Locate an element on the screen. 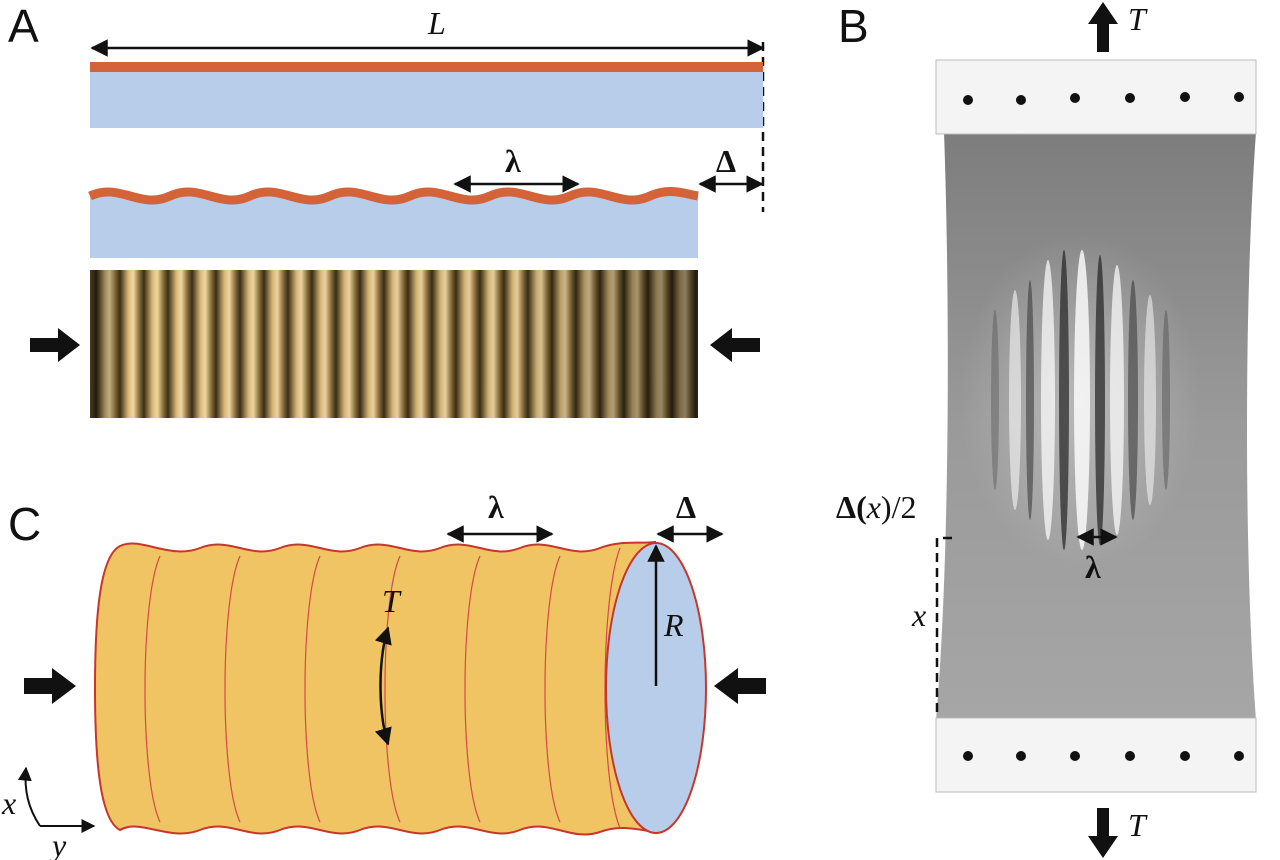 This screenshot has height=860, width=1280. wrinkle-photo is located at coordinates (394, 344).